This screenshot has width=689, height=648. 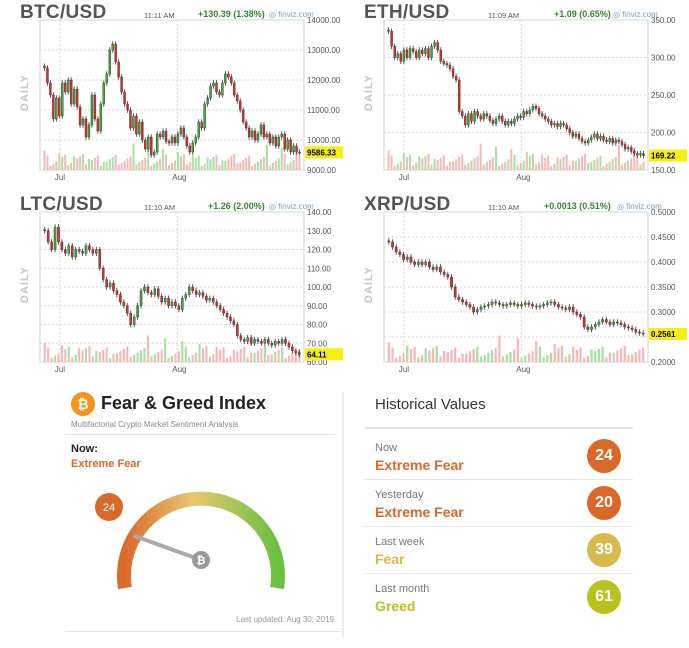 I want to click on gauge-needle, so click(x=168, y=548).